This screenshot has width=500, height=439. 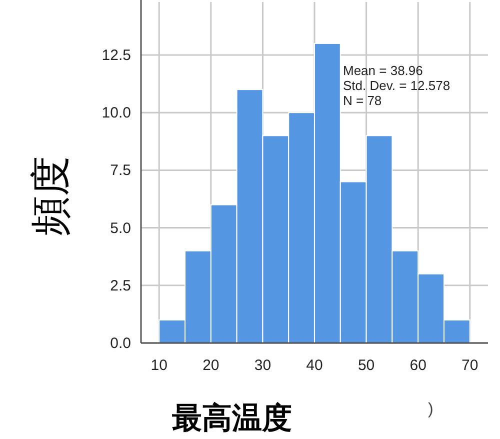 What do you see at coordinates (51, 196) in the screenshot?
I see `y-axis-title: 頻度` at bounding box center [51, 196].